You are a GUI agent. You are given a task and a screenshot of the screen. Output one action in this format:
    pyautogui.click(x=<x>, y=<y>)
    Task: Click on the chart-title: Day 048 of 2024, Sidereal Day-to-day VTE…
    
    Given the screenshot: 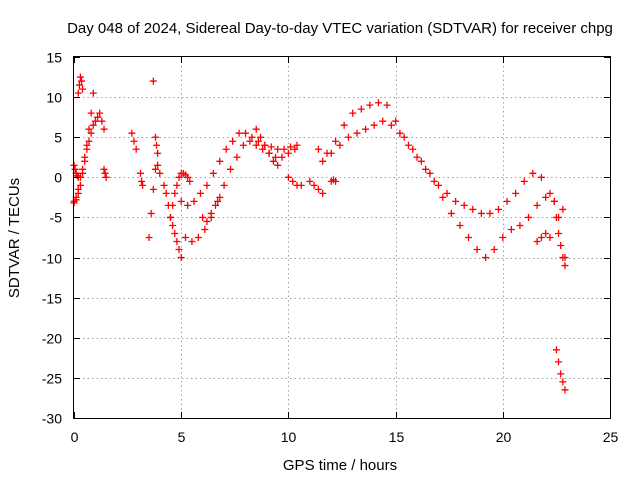 What is the action you would take?
    pyautogui.click(x=340, y=28)
    